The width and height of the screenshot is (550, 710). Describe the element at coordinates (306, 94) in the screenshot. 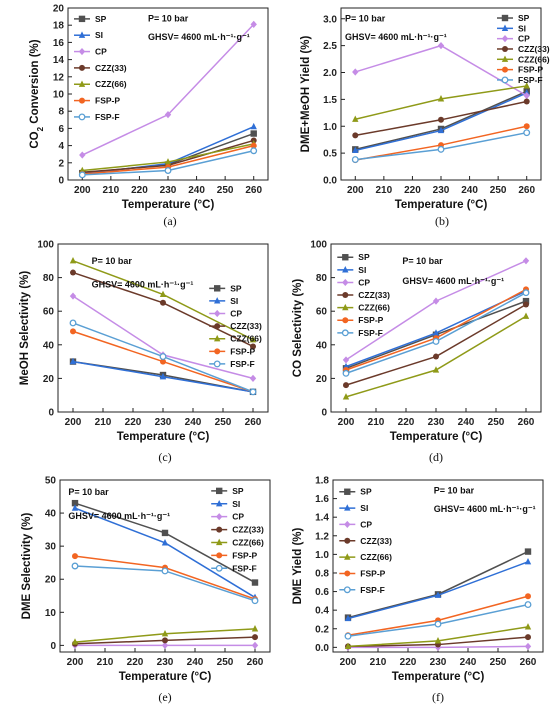

I see `y-axis-label: DME+MeOH Yield (%)` at that location.